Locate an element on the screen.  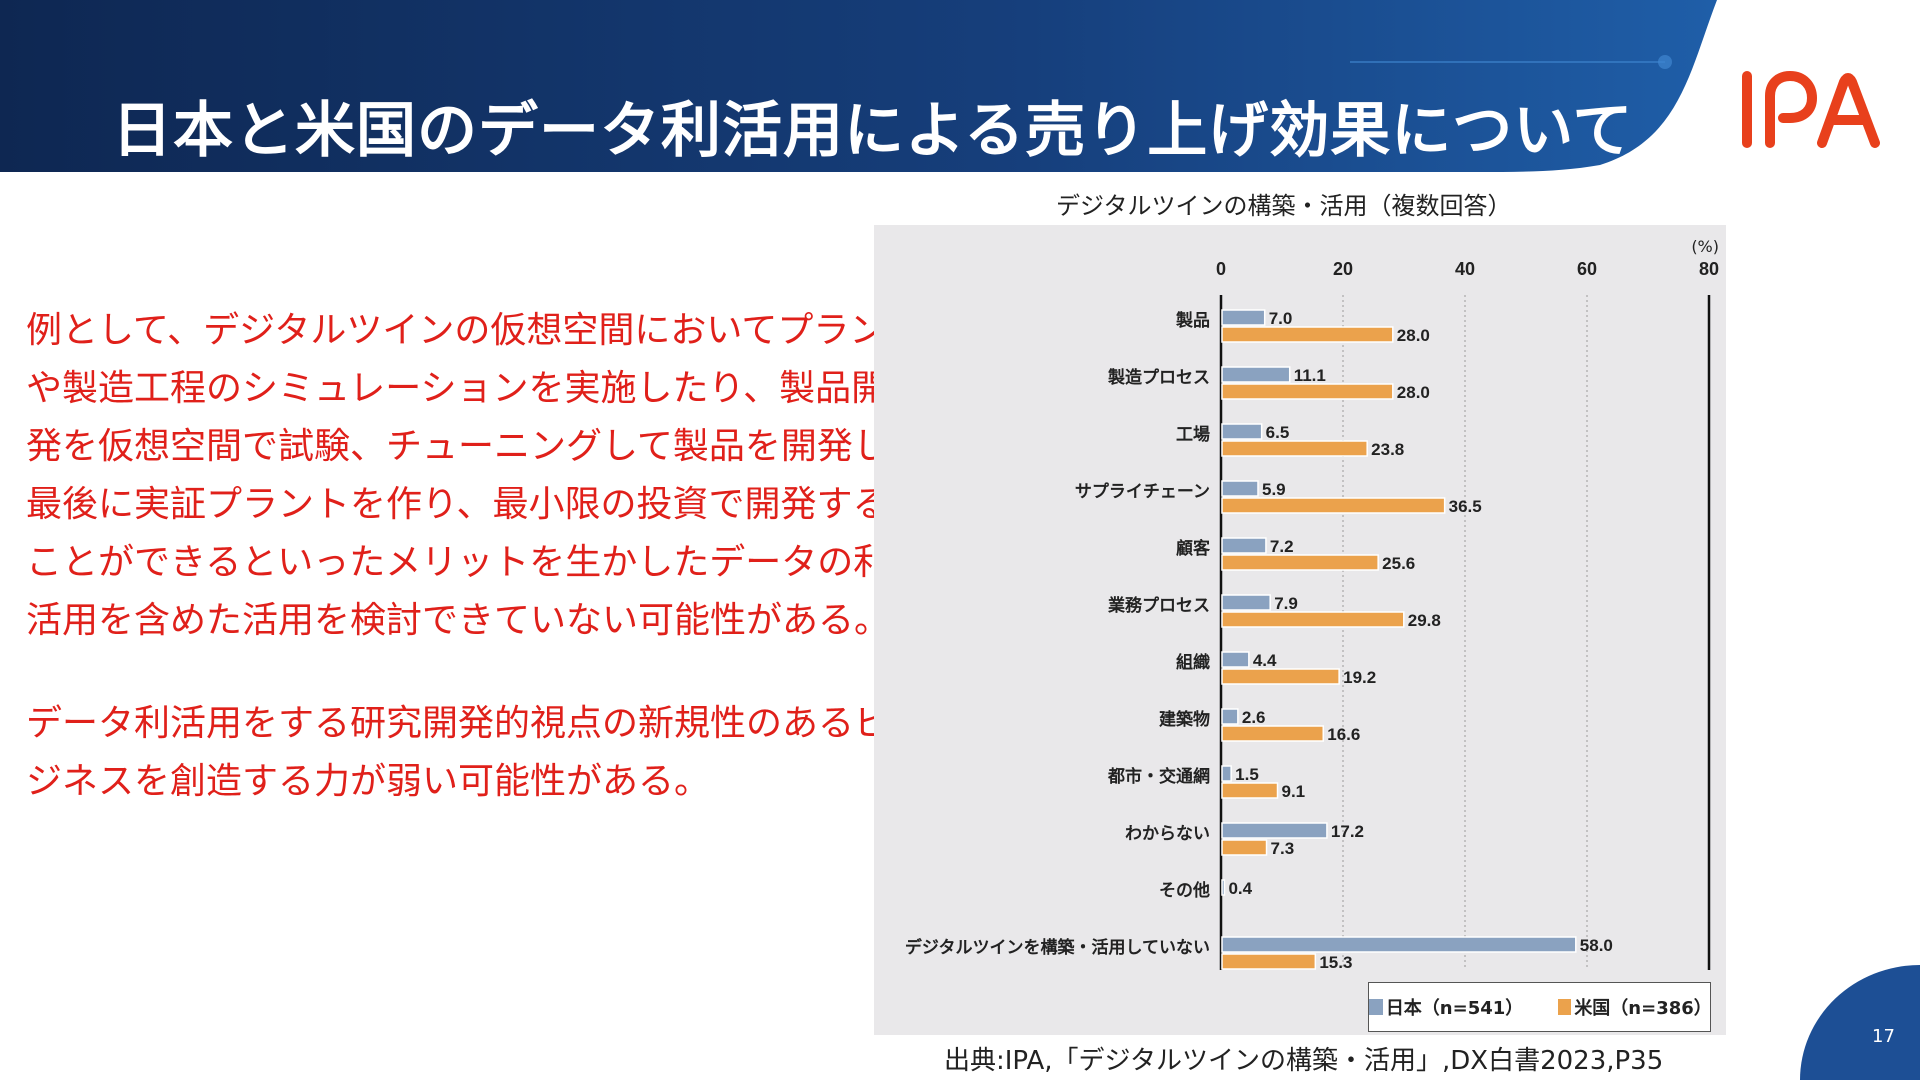
text-line: ジネスを創造する力が弱い可能性がある。 is located at coordinates (368, 781).